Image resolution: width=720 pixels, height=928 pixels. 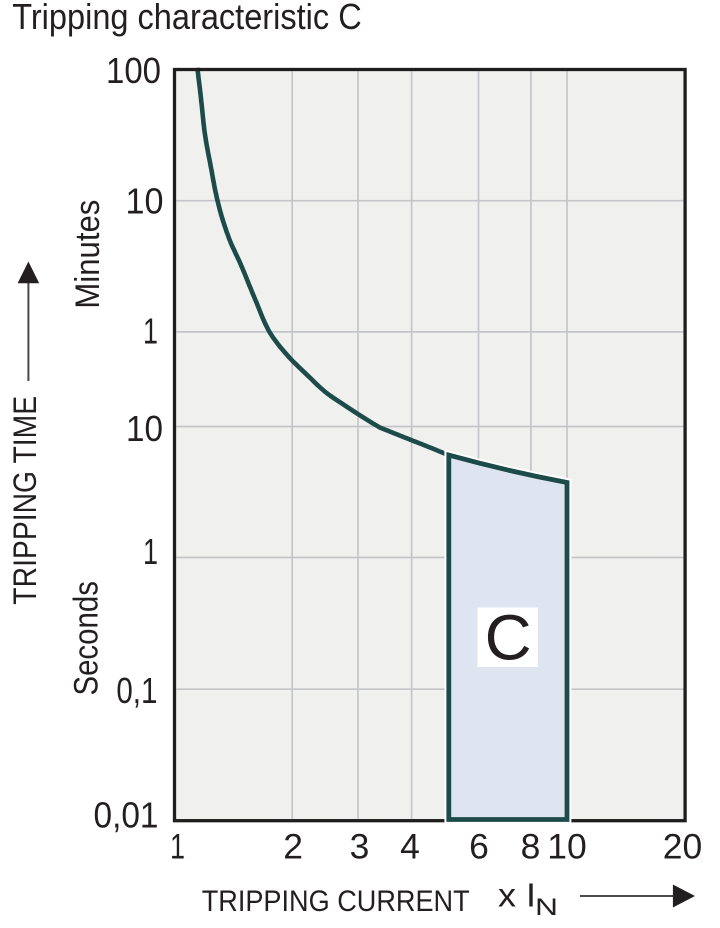 I want to click on svg-text: 0,1, so click(x=136, y=690).